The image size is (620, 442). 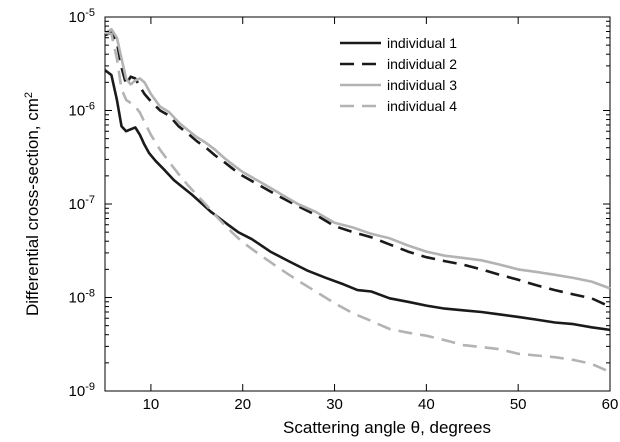 What do you see at coordinates (334, 404) in the screenshot?
I see `x-tick-label: 30` at bounding box center [334, 404].